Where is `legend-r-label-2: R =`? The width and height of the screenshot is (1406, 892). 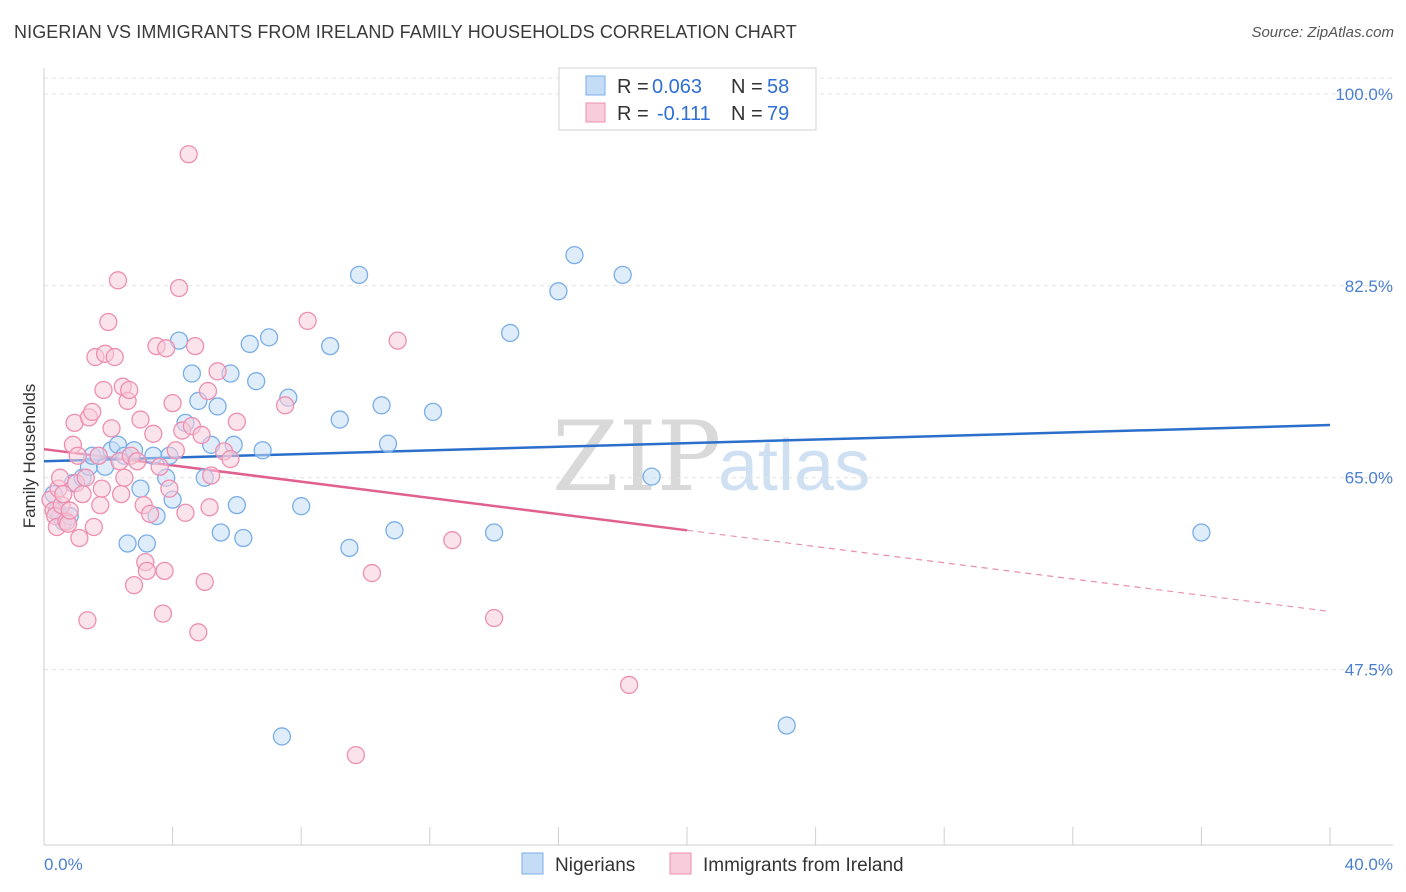
legend-r-label-2: R = is located at coordinates (633, 114).